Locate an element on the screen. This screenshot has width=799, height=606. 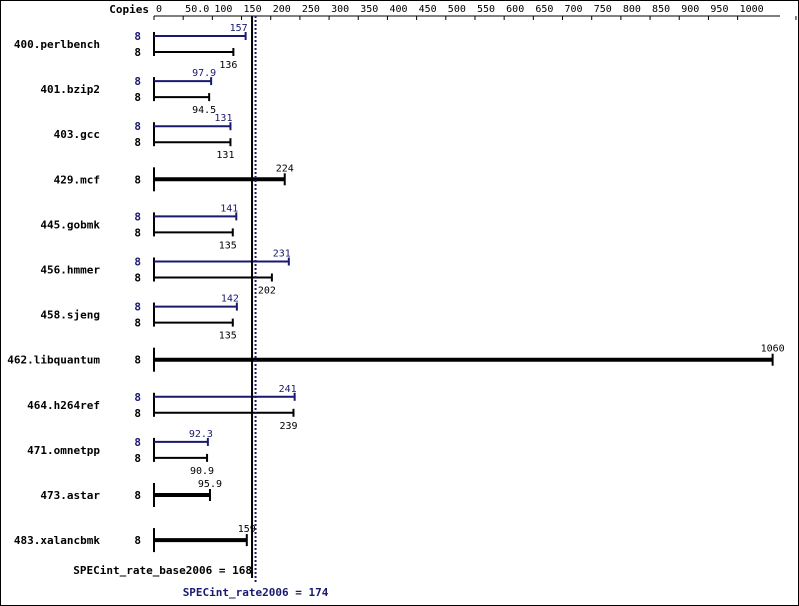
combined-value-label: 159 is located at coordinates (247, 529).